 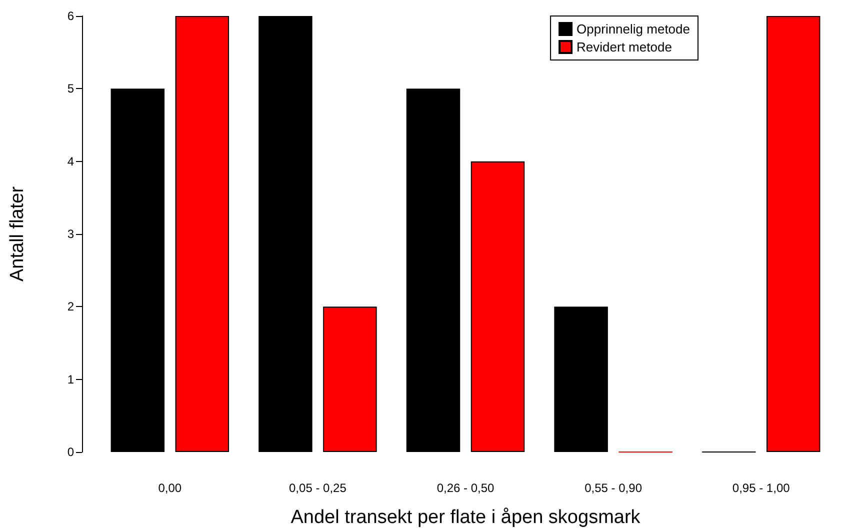 What do you see at coordinates (70, 307) in the screenshot?
I see `y-tick-label: 2` at bounding box center [70, 307].